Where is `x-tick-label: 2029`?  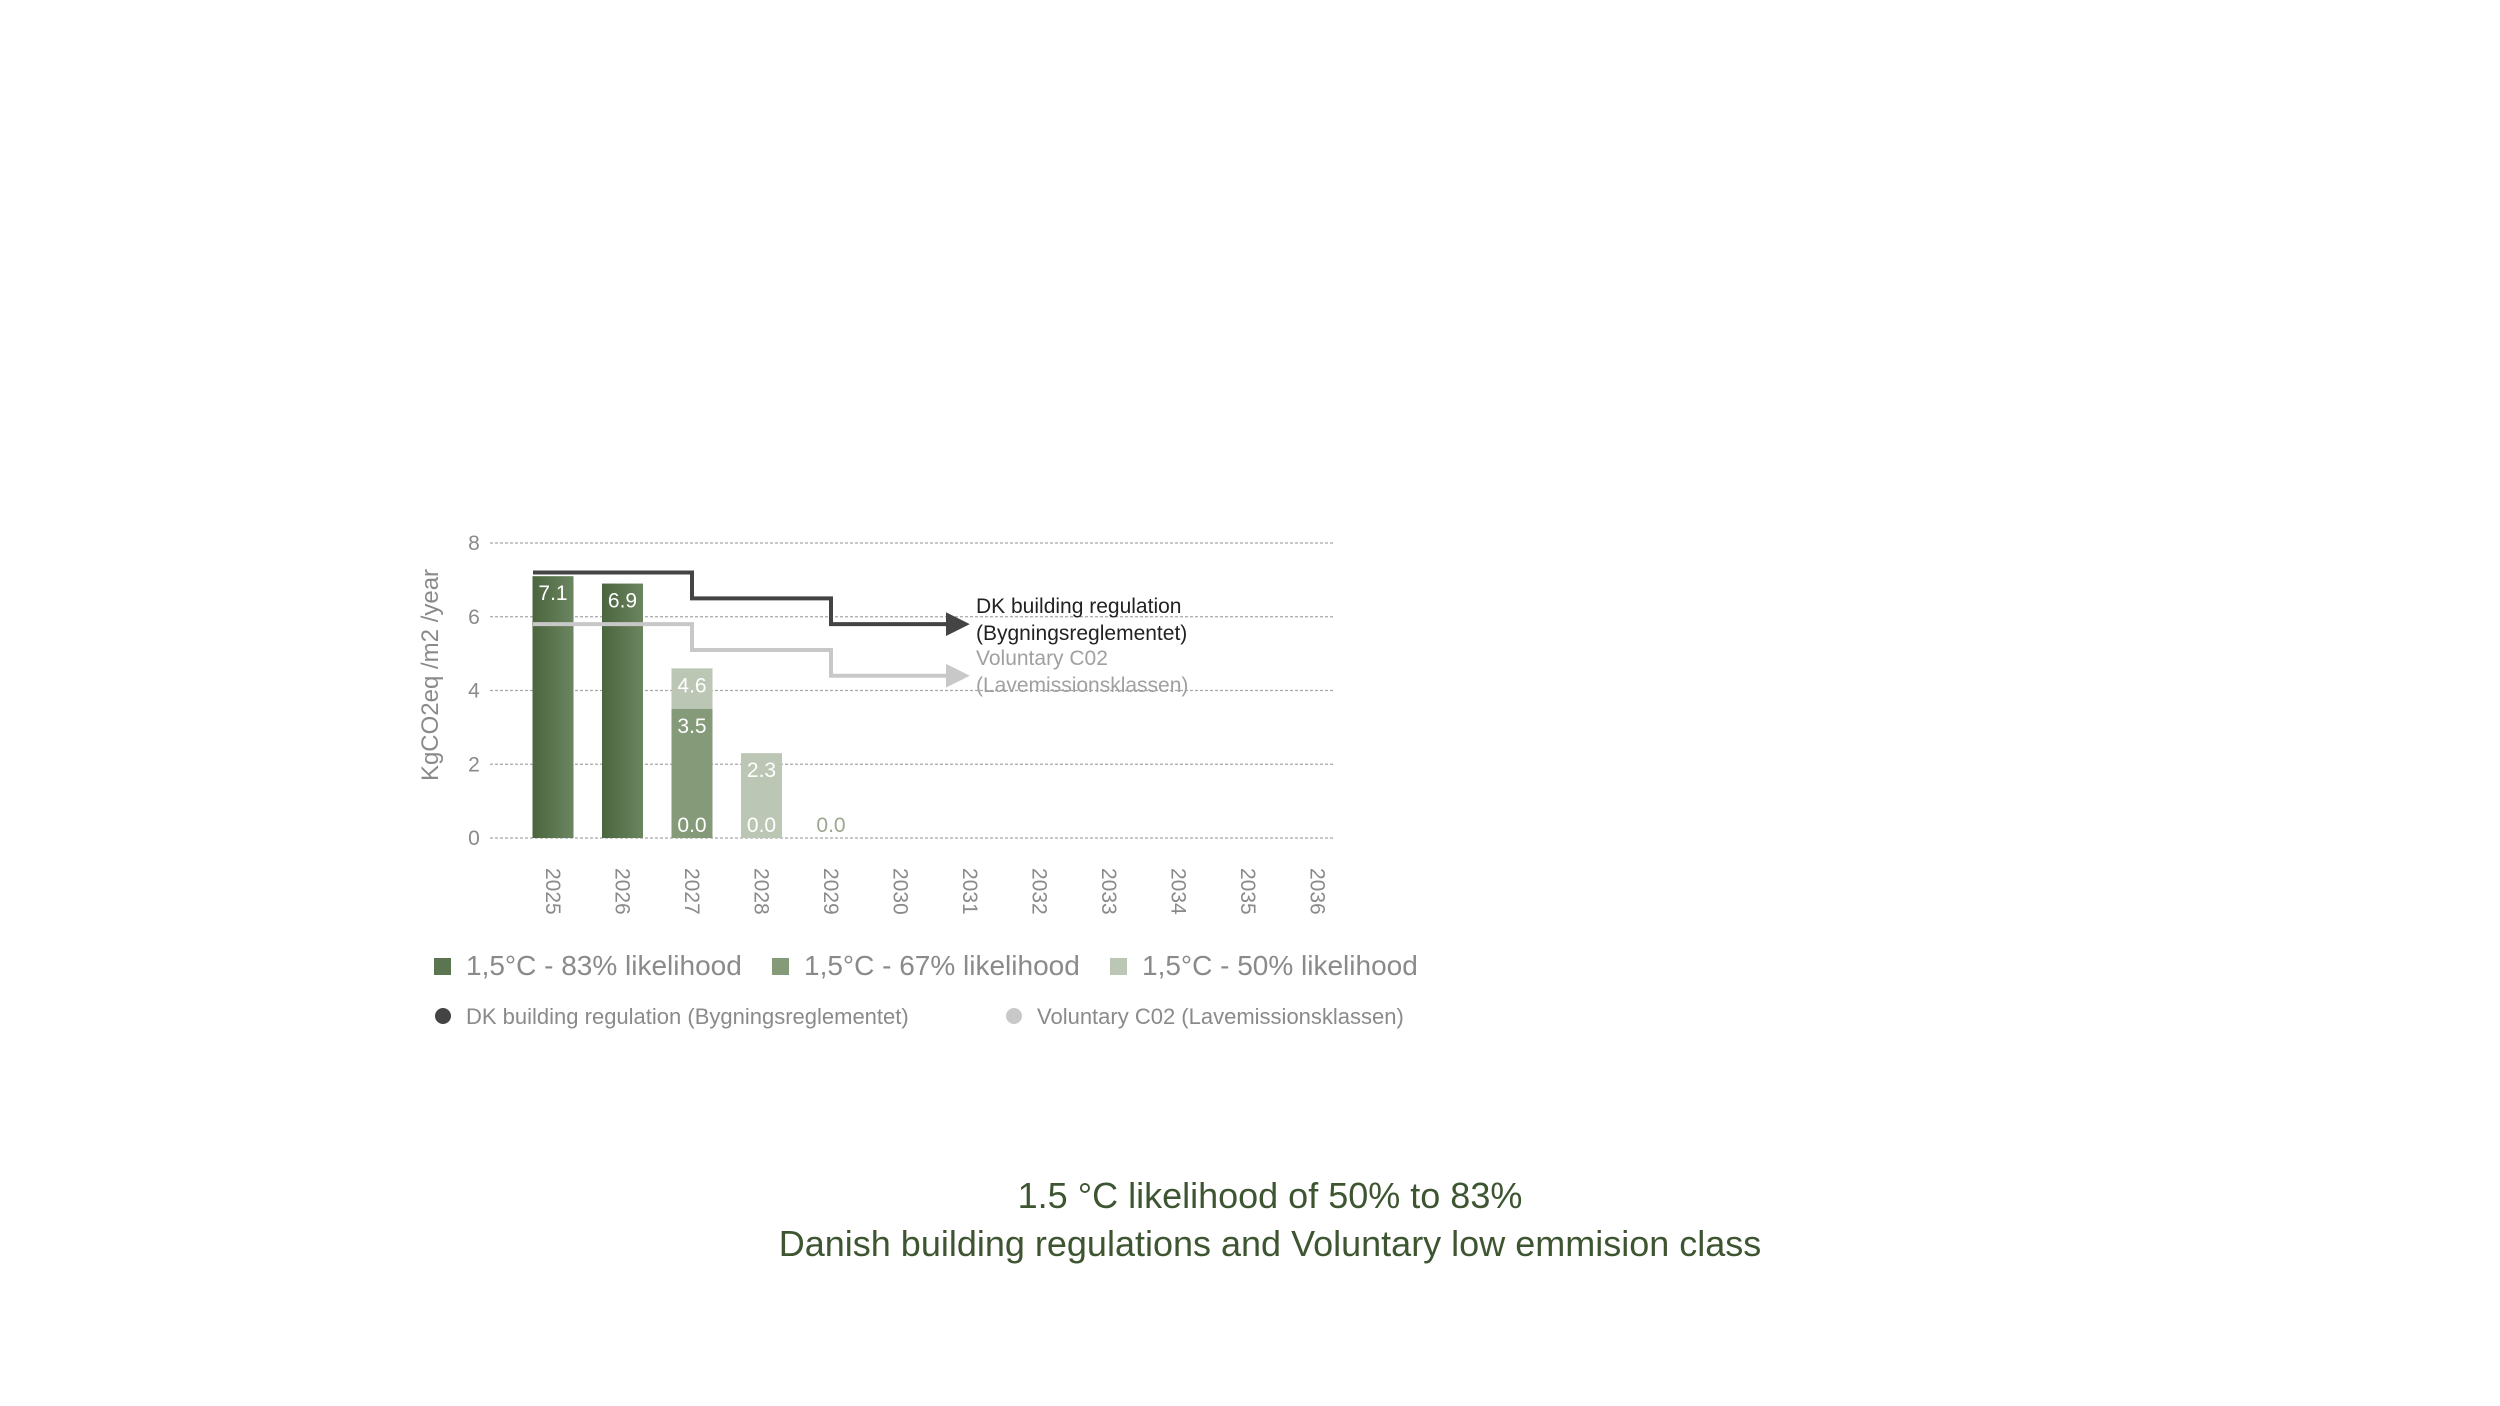 x-tick-label: 2029 is located at coordinates (830, 891).